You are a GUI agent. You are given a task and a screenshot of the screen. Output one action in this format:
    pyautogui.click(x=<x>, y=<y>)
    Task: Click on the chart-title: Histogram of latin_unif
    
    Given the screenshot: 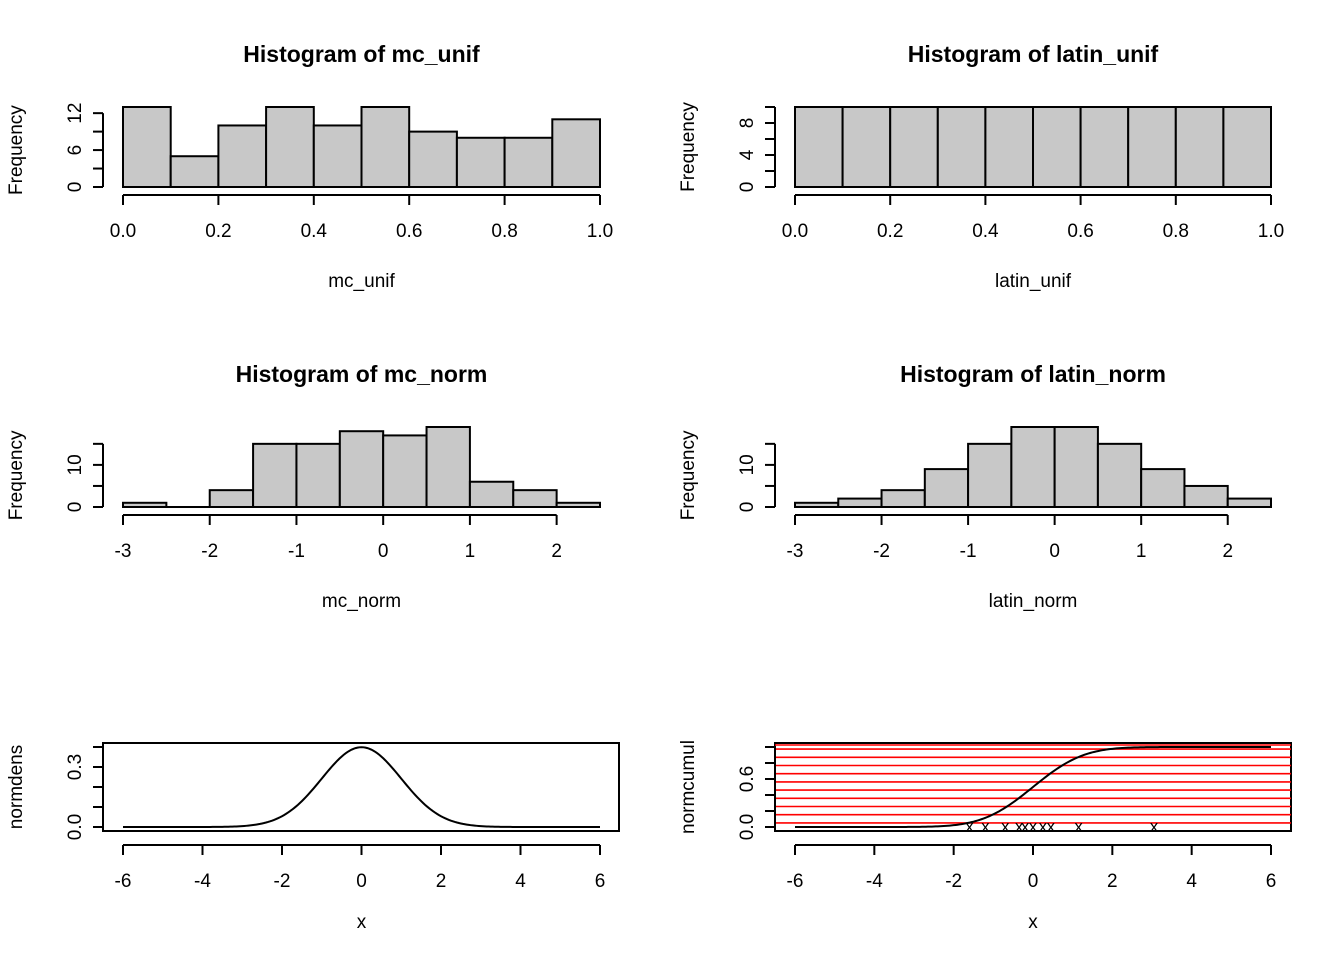 What is the action you would take?
    pyautogui.click(x=1033, y=54)
    